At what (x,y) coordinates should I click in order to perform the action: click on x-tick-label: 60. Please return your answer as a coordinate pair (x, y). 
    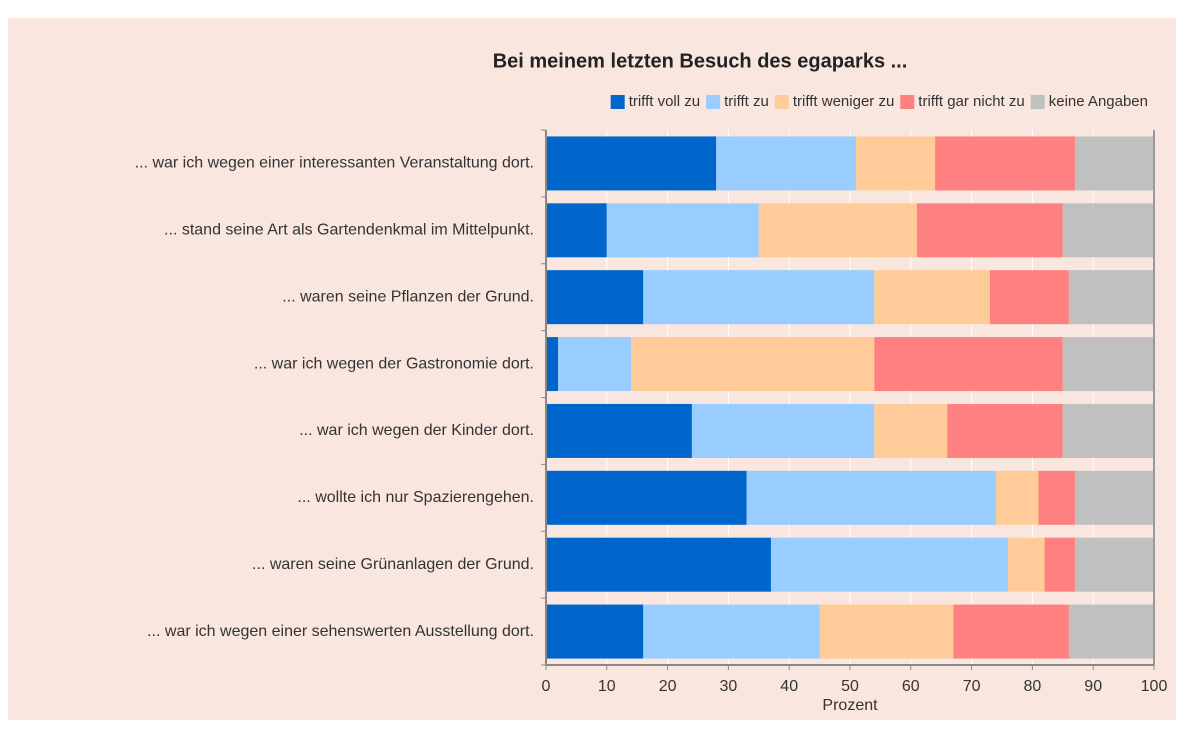
    Looking at the image, I should click on (911, 686).